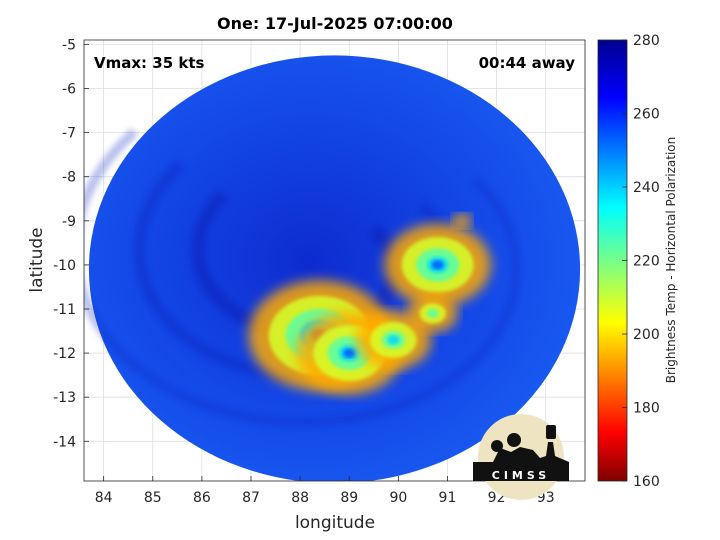  I want to click on colorbar-tick-label: 260, so click(646, 115).